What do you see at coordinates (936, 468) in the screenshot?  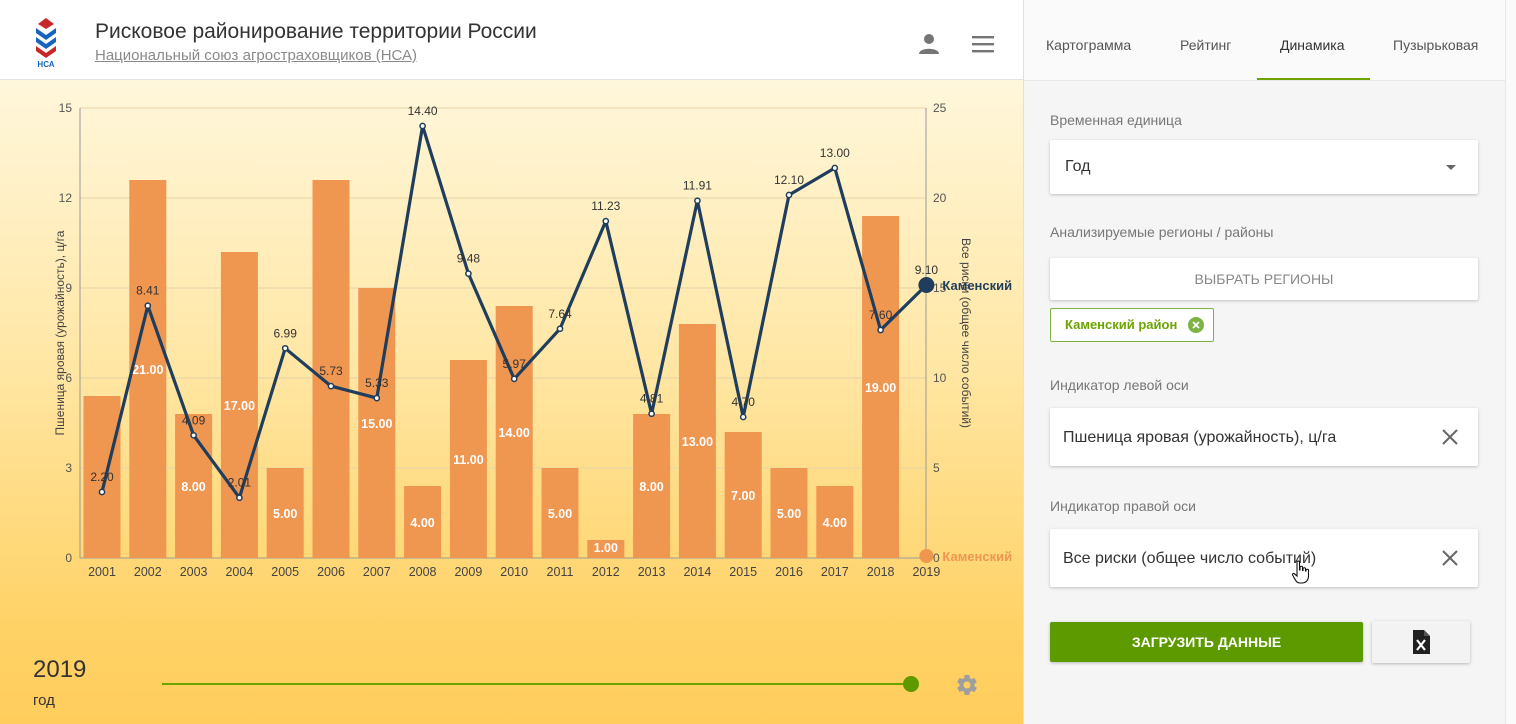 I see `right-axis-tick-label: 5` at bounding box center [936, 468].